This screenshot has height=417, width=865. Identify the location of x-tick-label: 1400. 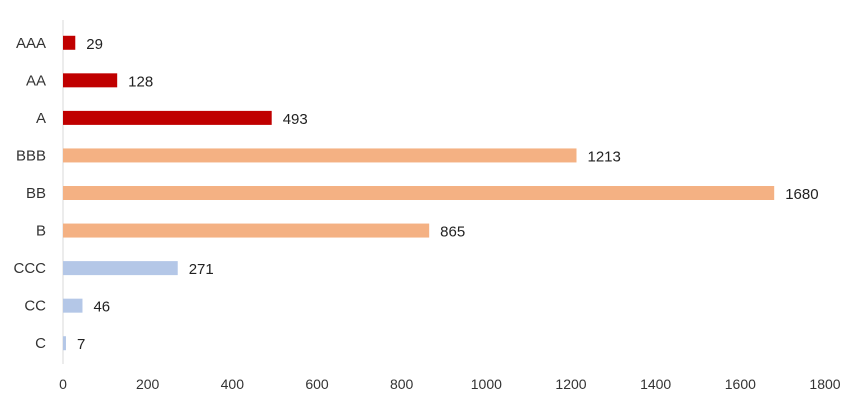
(655, 384).